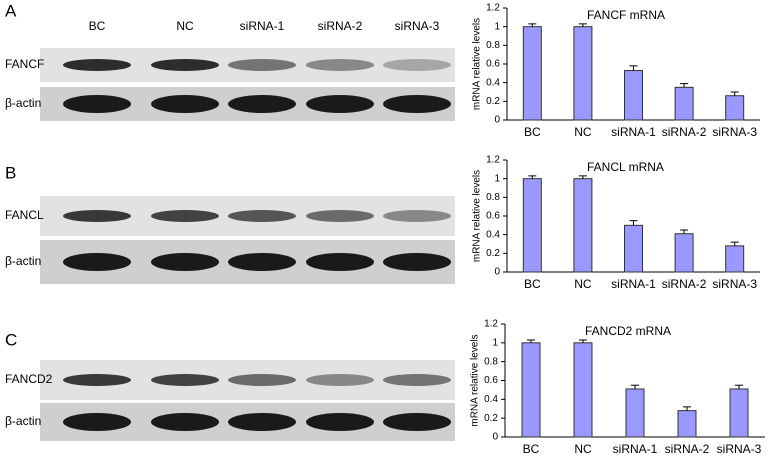  What do you see at coordinates (11, 339) in the screenshot?
I see `panel-letter: C` at bounding box center [11, 339].